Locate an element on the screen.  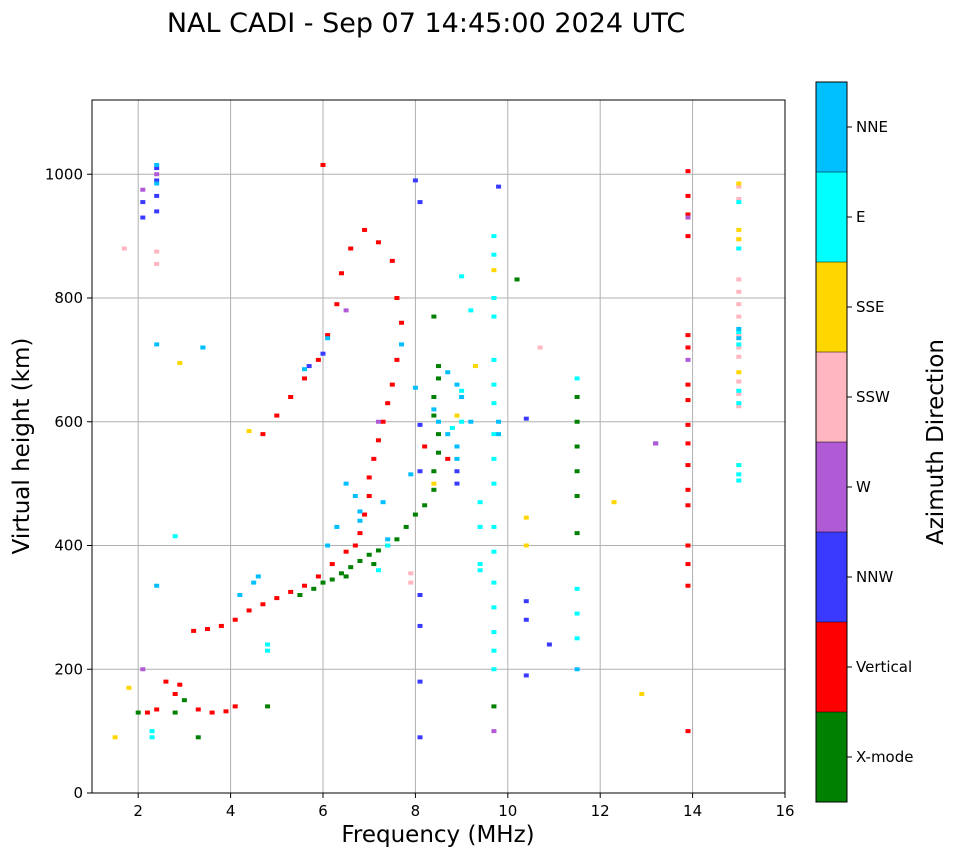
colorbar-tick-label: X-mode is located at coordinates (884, 757).